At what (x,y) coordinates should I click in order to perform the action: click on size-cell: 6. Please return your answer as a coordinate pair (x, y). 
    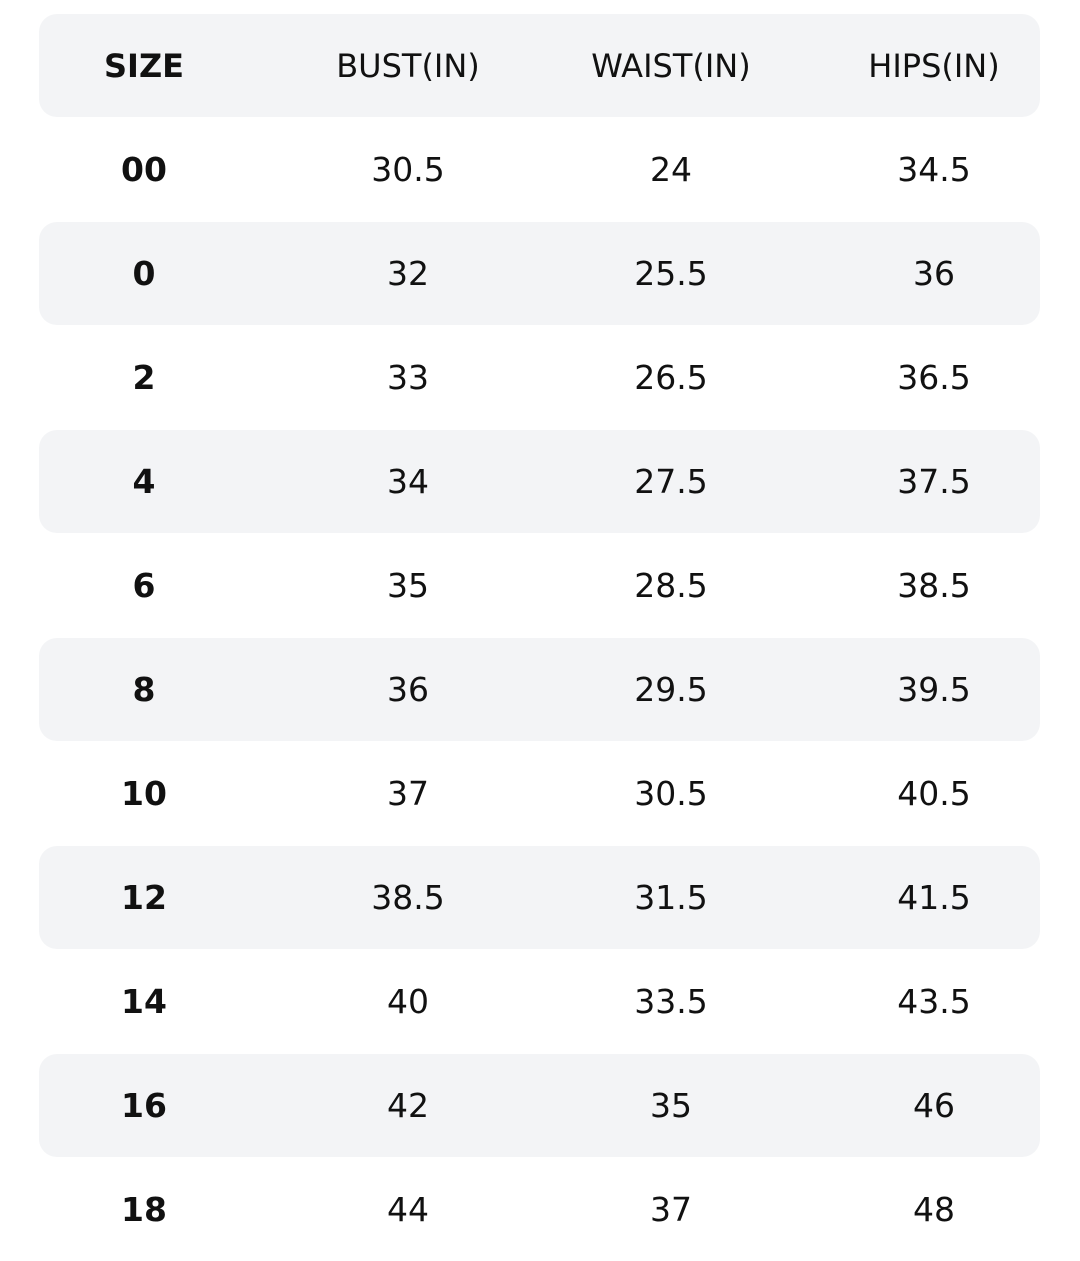
    Looking at the image, I should click on (144, 585).